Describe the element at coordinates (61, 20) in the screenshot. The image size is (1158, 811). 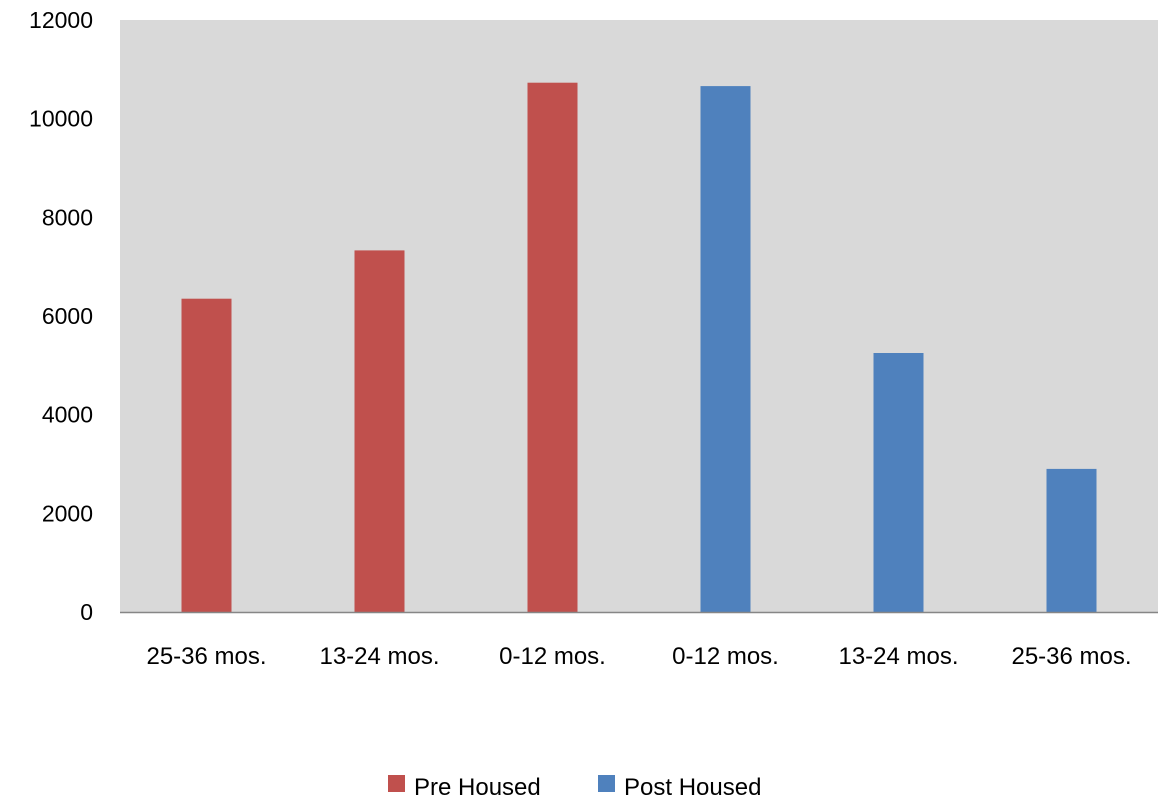
I see `y-tick-label: 12000` at that location.